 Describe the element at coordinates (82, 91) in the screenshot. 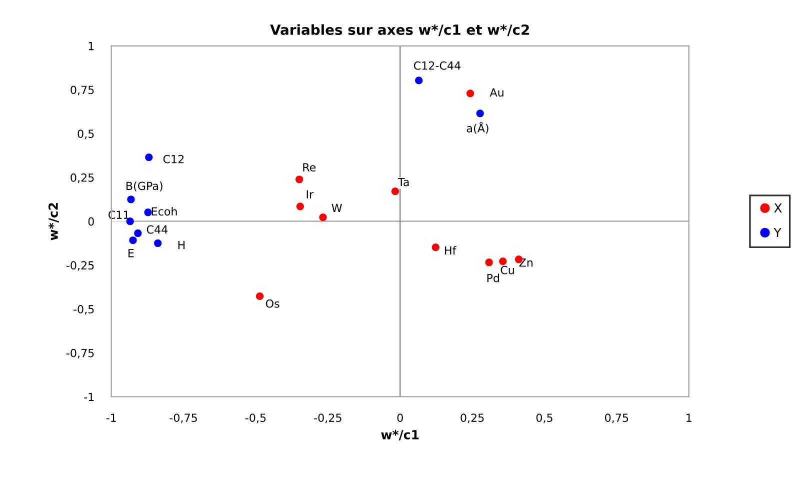

I see `y-tick-label: 0,75` at that location.